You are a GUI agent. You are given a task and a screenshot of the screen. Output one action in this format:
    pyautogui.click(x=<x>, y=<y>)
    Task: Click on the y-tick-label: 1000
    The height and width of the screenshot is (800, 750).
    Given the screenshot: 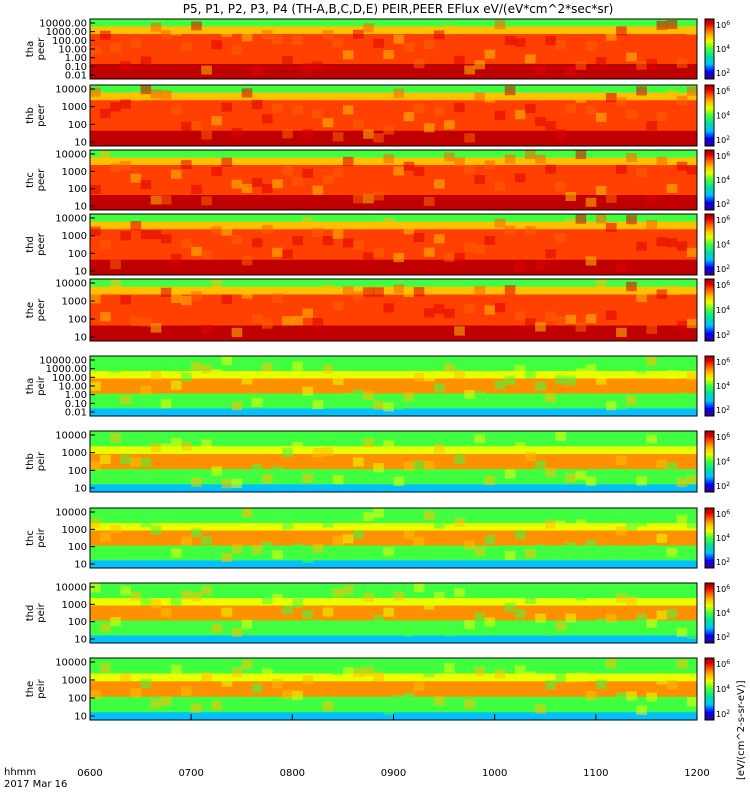 What is the action you would take?
    pyautogui.click(x=74, y=681)
    